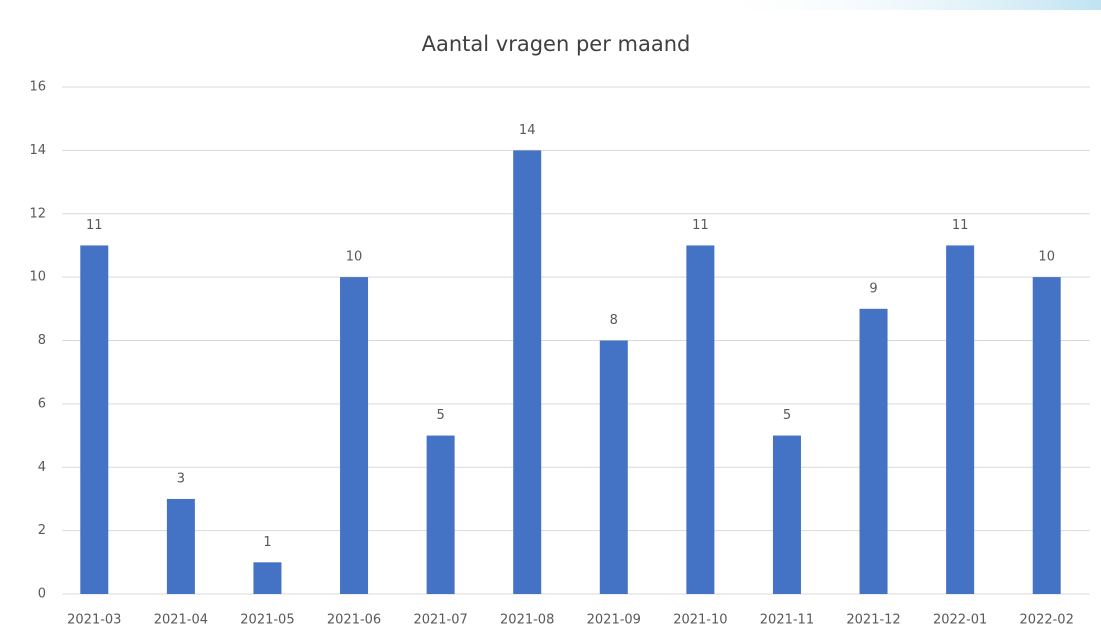 Image resolution: width=1101 pixels, height=636 pixels. I want to click on x-tick-label: 2021-11, so click(787, 620).